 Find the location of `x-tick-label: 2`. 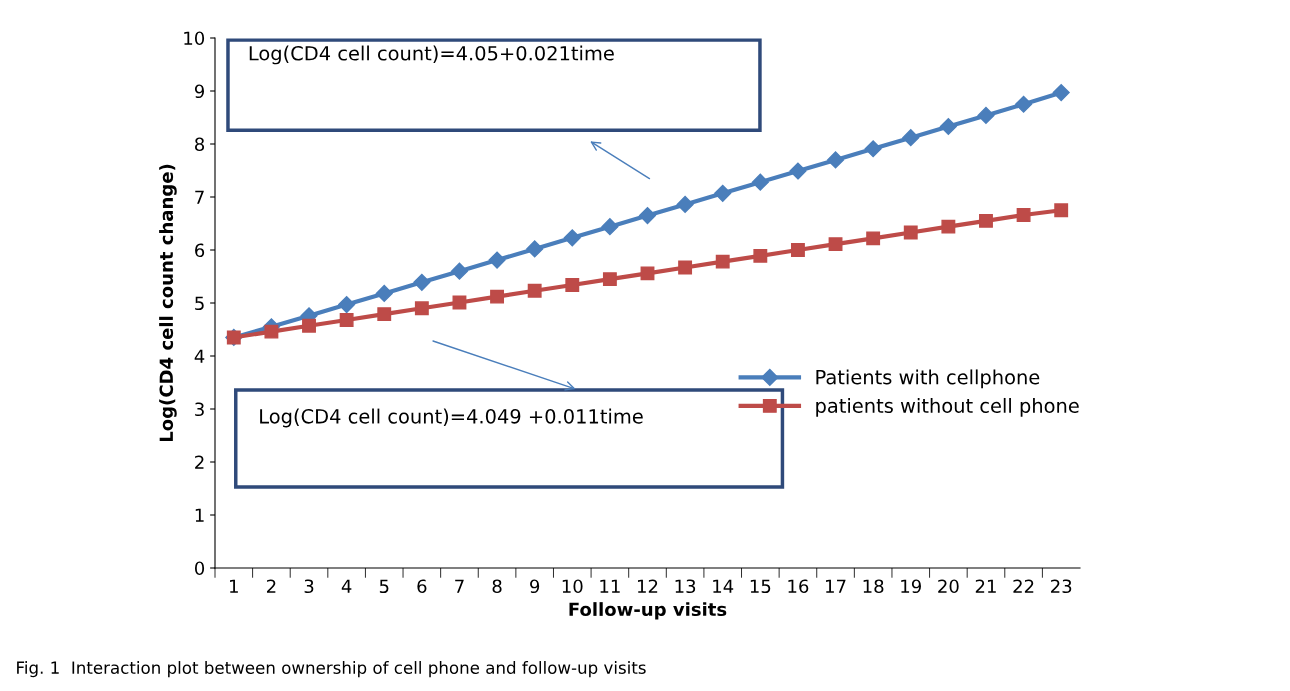

x-tick-label: 2 is located at coordinates (271, 586).